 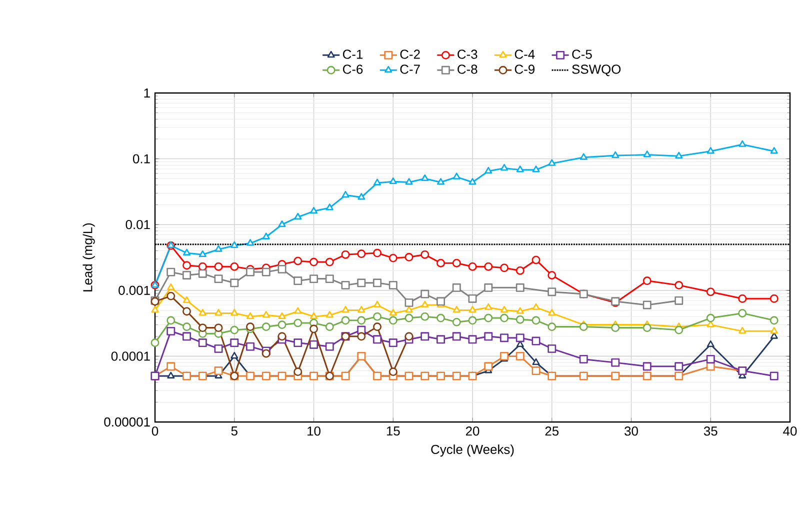 What do you see at coordinates (352, 69) in the screenshot?
I see `legend-label: C-6` at bounding box center [352, 69].